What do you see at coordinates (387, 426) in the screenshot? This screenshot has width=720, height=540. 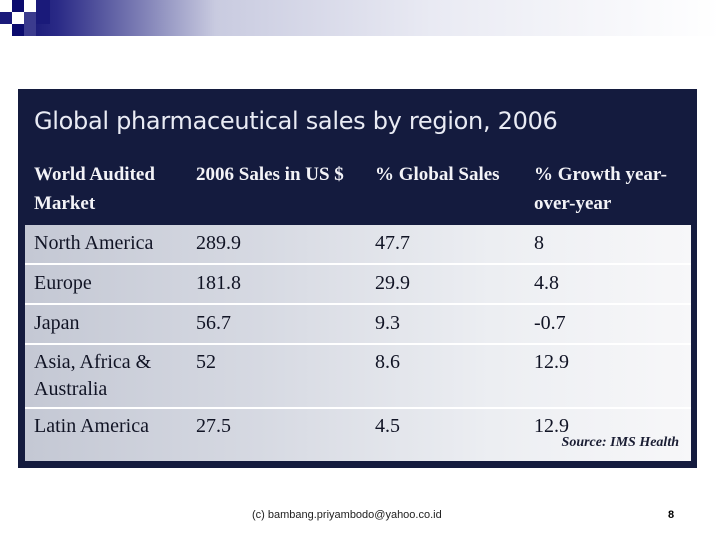 I see `cell-global: 4.5` at bounding box center [387, 426].